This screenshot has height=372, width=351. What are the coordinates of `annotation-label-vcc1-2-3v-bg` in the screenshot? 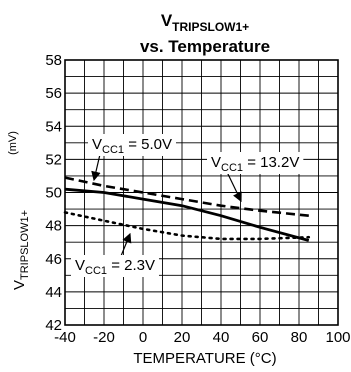 It's located at (115, 266).